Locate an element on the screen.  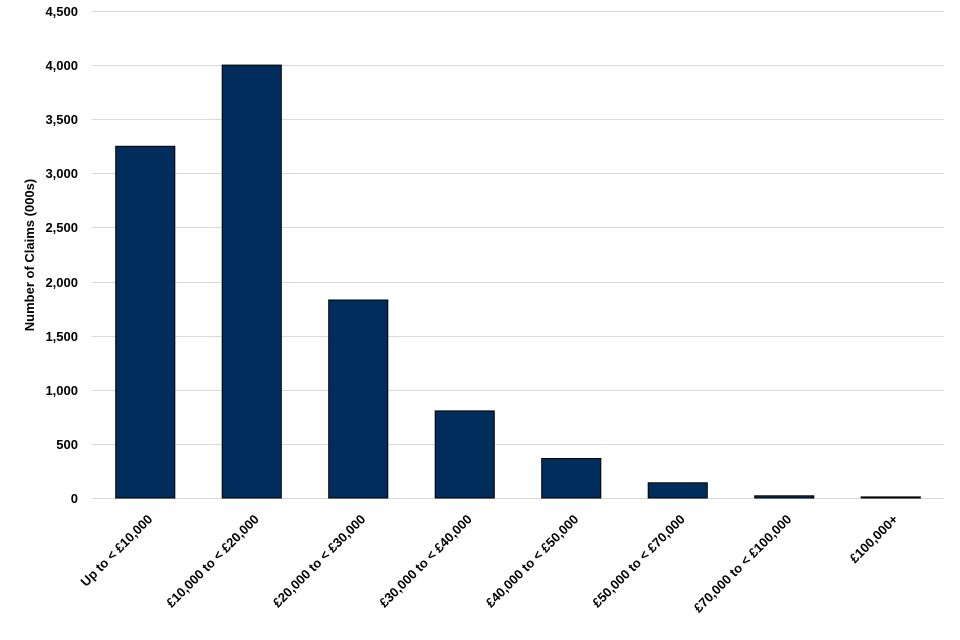
y-tick-label: 500 is located at coordinates (67, 444).